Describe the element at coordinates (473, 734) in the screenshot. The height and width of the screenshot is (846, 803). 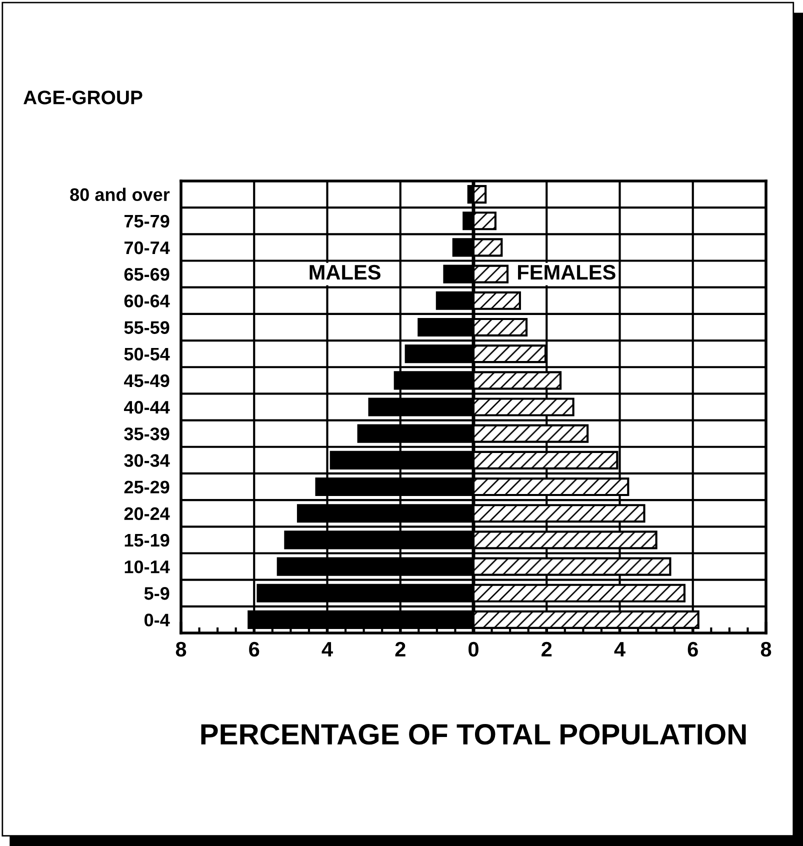
I see `x-axis-title: PERCENTAGE OF TOTAL POPULATION` at that location.